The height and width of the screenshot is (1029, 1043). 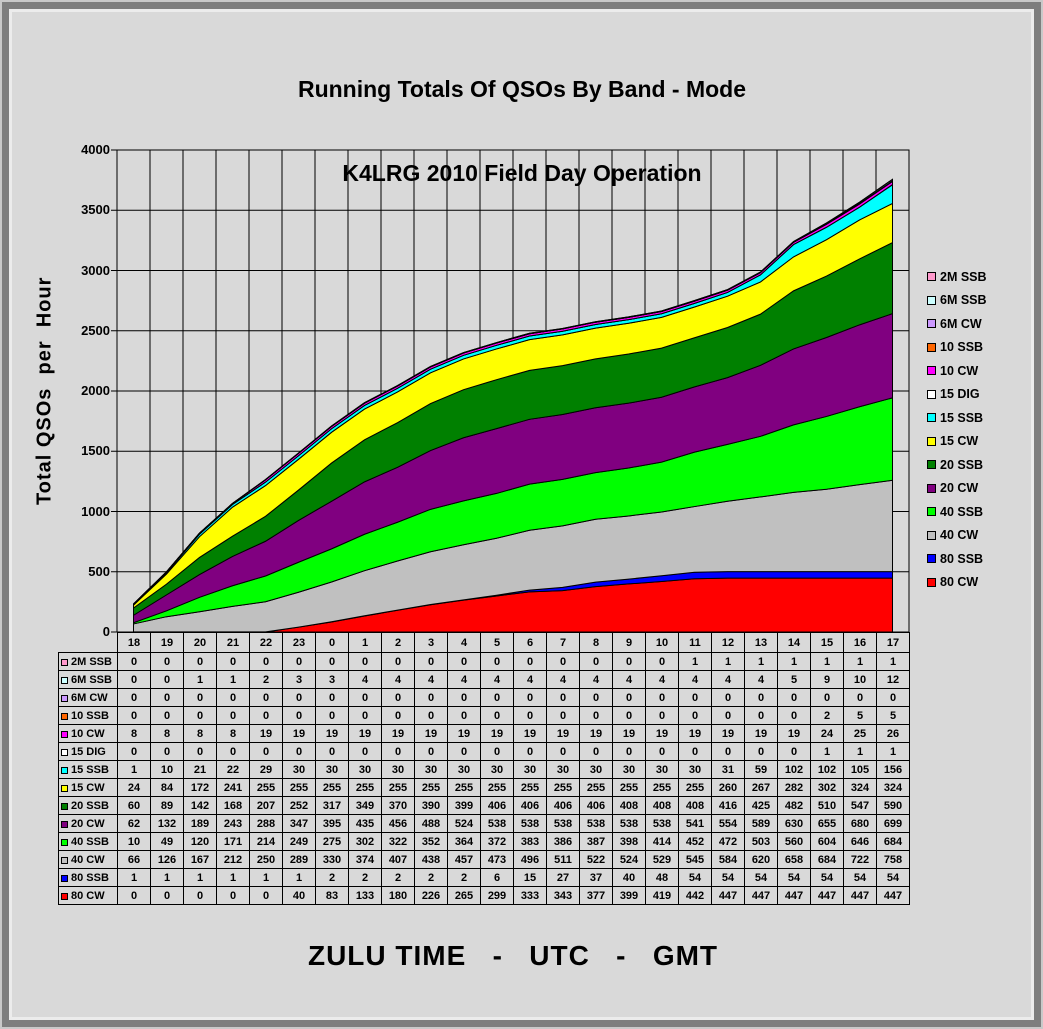 What do you see at coordinates (893, 787) in the screenshot?
I see `table-value-cell: 324` at bounding box center [893, 787].